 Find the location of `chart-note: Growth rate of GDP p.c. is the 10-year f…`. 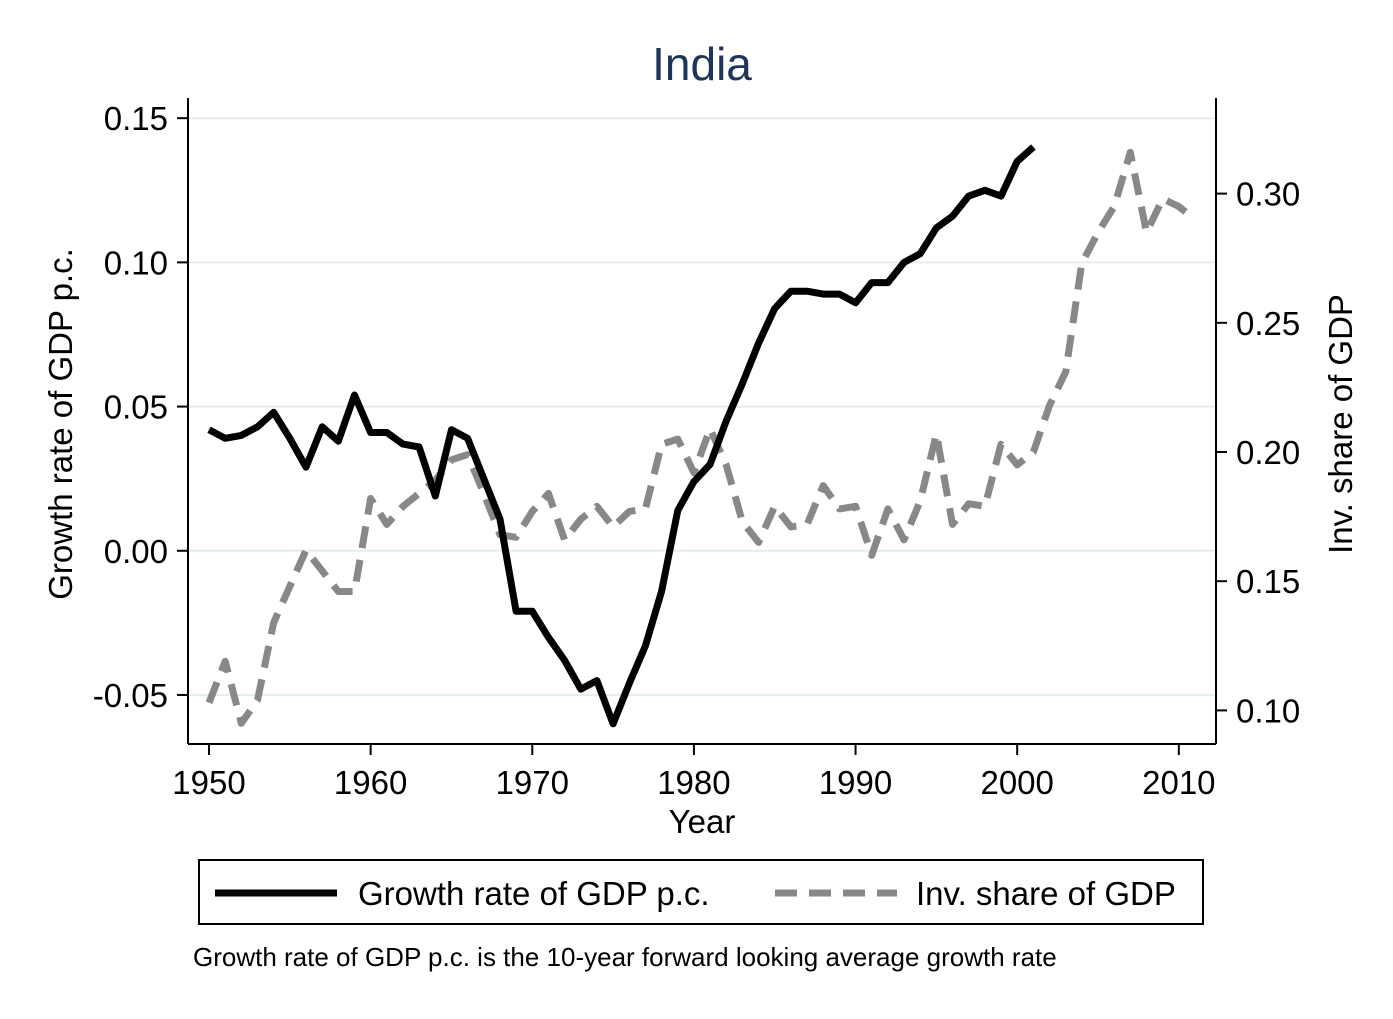

chart-note: Growth rate of GDP p.c. is the 10-year f… is located at coordinates (625, 957).